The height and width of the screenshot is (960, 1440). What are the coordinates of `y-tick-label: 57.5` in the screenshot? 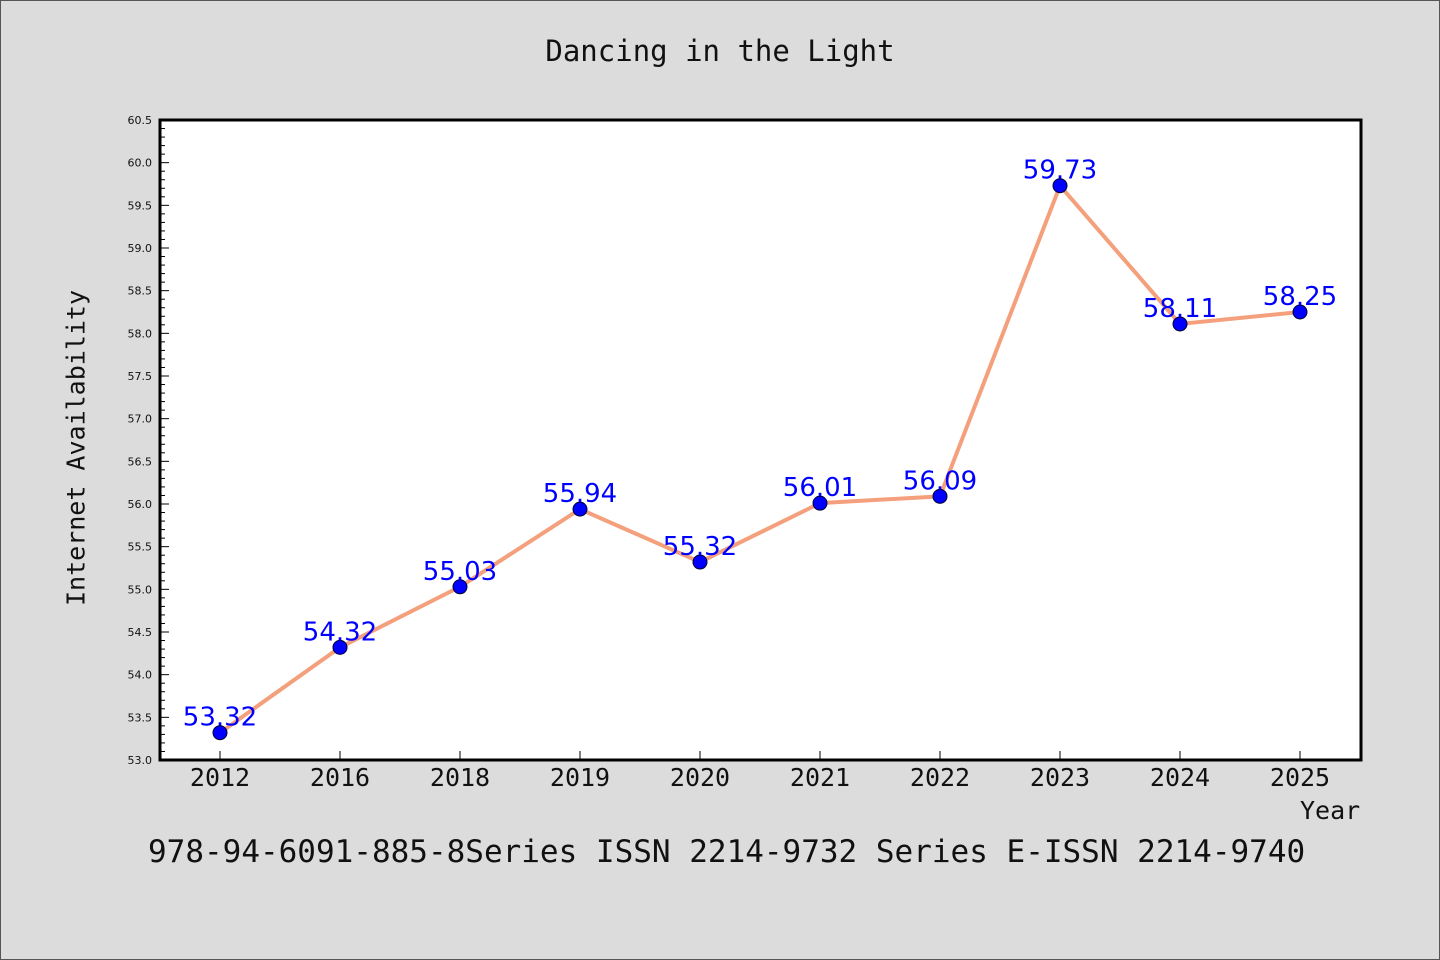 It's located at (140, 376).